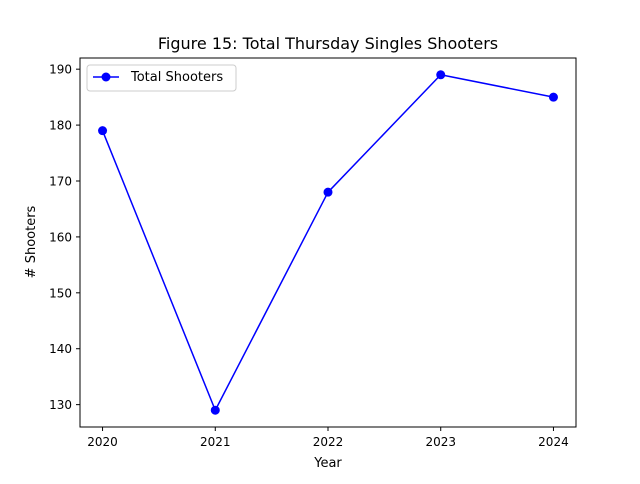 The height and width of the screenshot is (484, 640). I want to click on legend-label: Total Shooters, so click(176, 77).